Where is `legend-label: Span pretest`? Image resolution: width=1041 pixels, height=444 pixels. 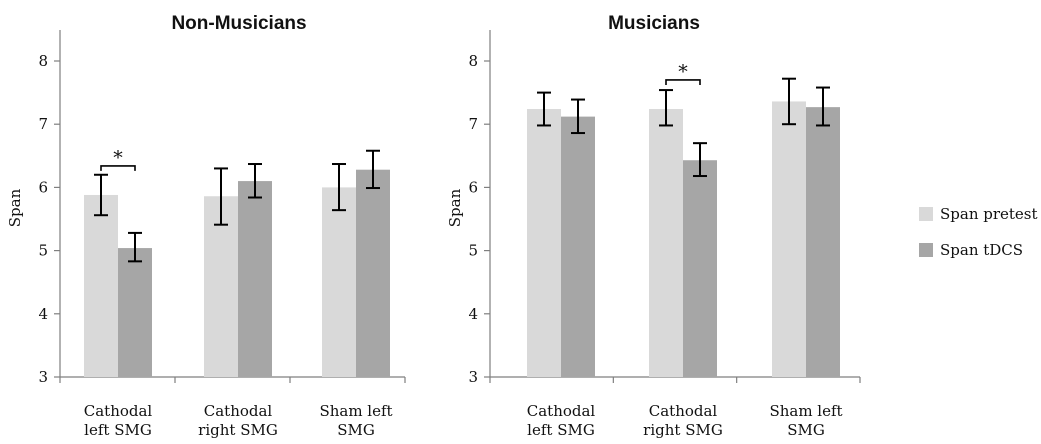 legend-label: Span pretest is located at coordinates (989, 214).